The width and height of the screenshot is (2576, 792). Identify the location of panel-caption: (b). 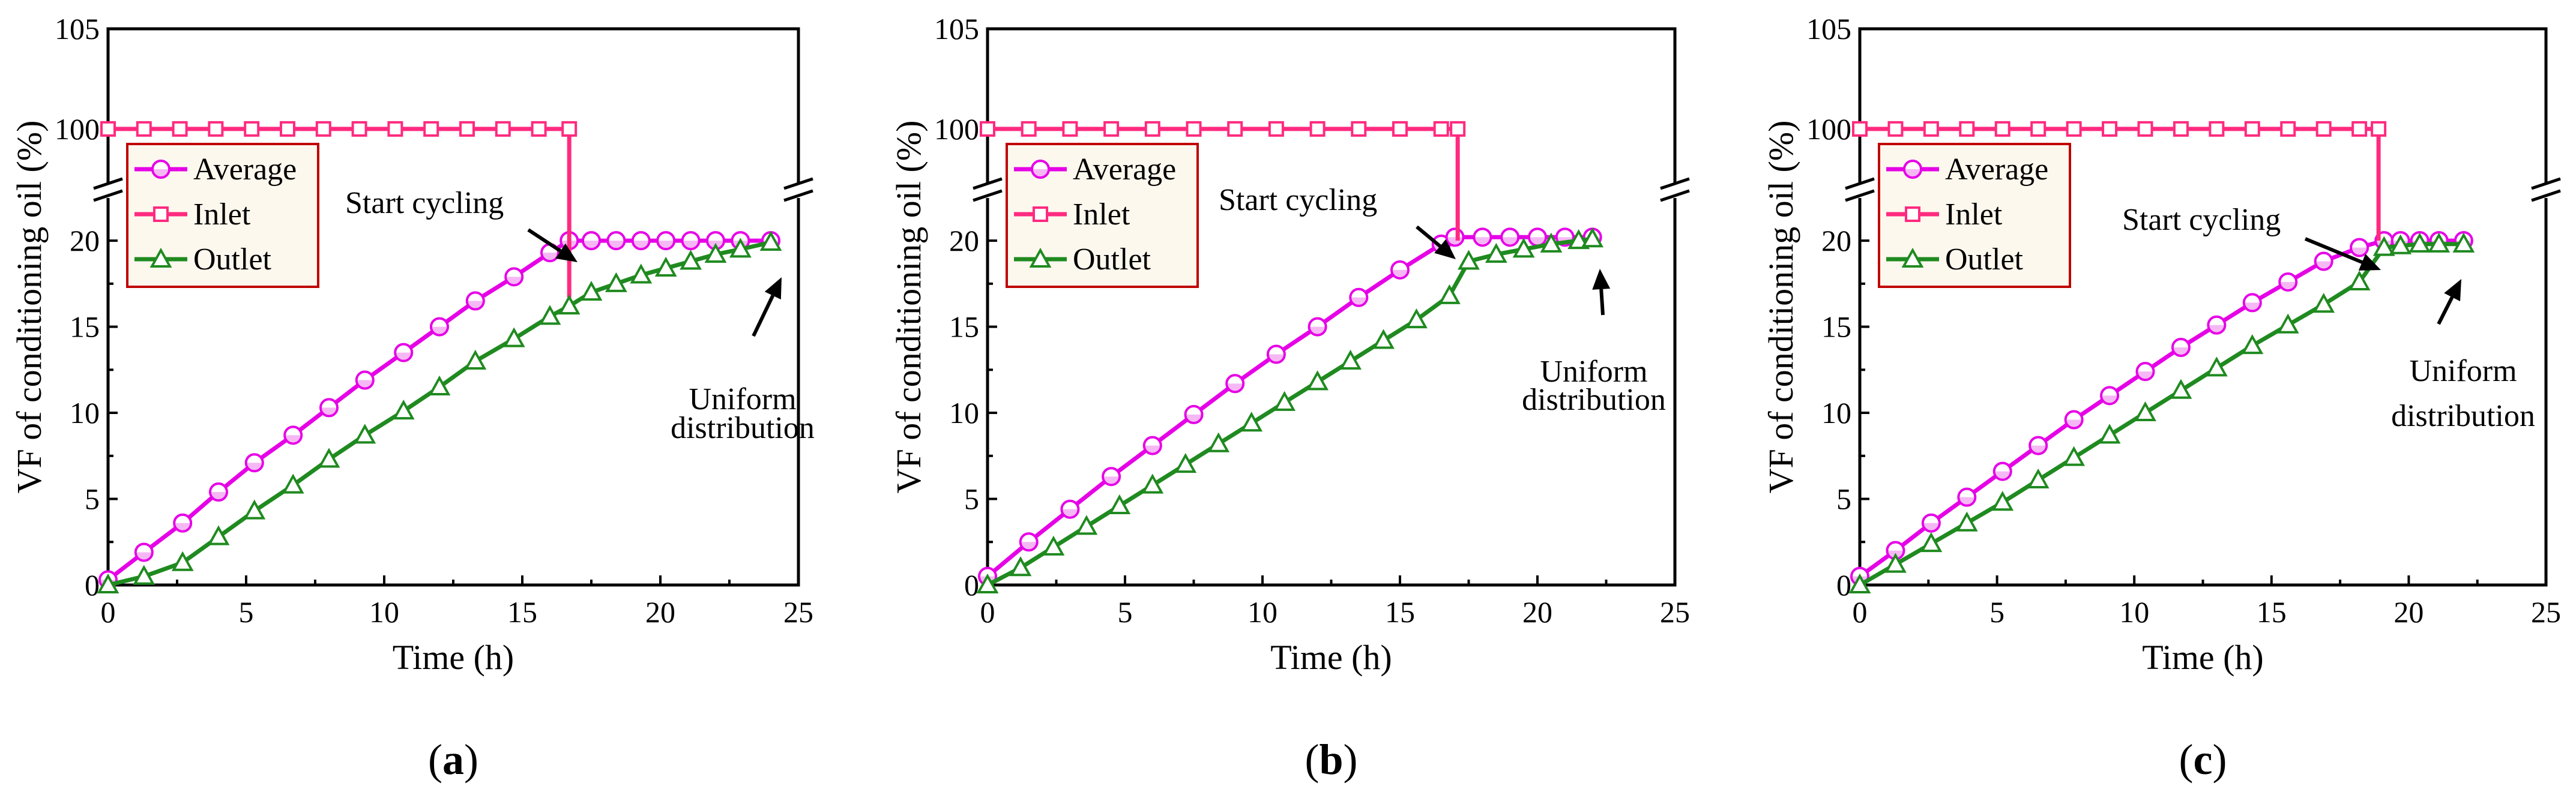
(1331, 760).